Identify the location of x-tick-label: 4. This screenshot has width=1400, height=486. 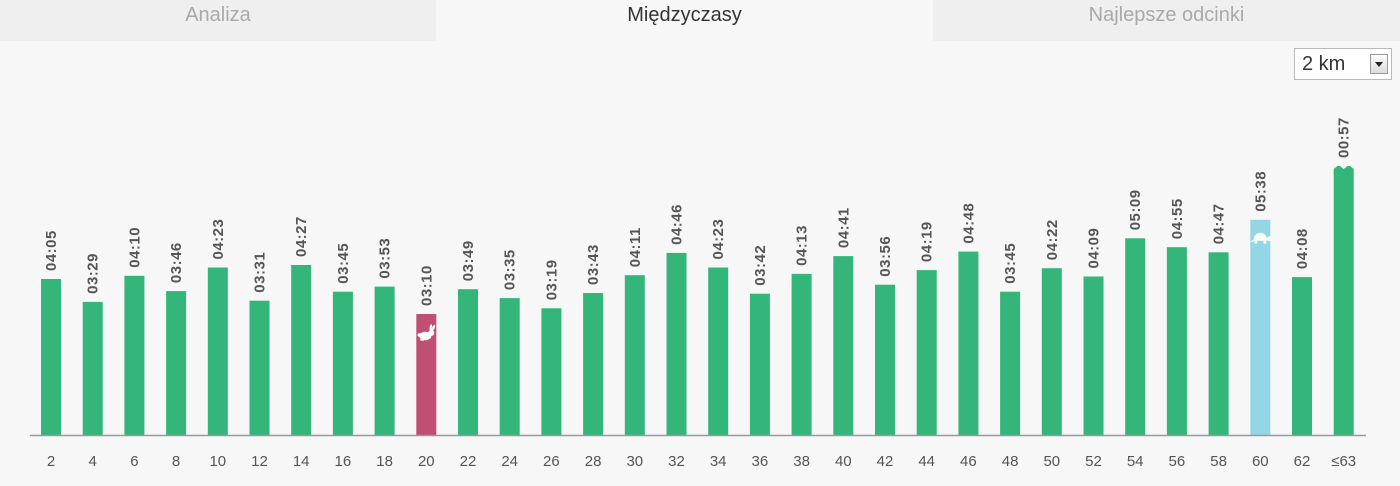
(93, 461).